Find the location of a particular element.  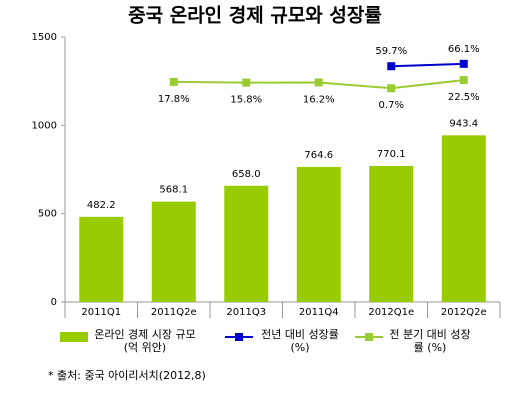

y-tick-label: 0 is located at coordinates (54, 302).